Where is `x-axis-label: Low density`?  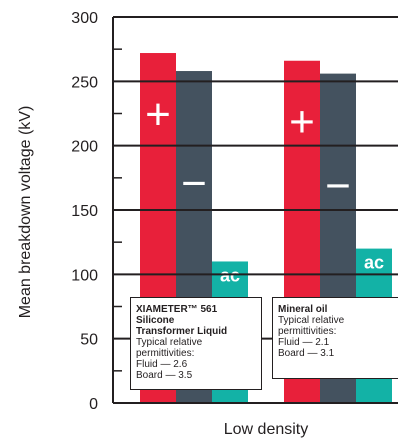
x-axis-label: Low density is located at coordinates (266, 429).